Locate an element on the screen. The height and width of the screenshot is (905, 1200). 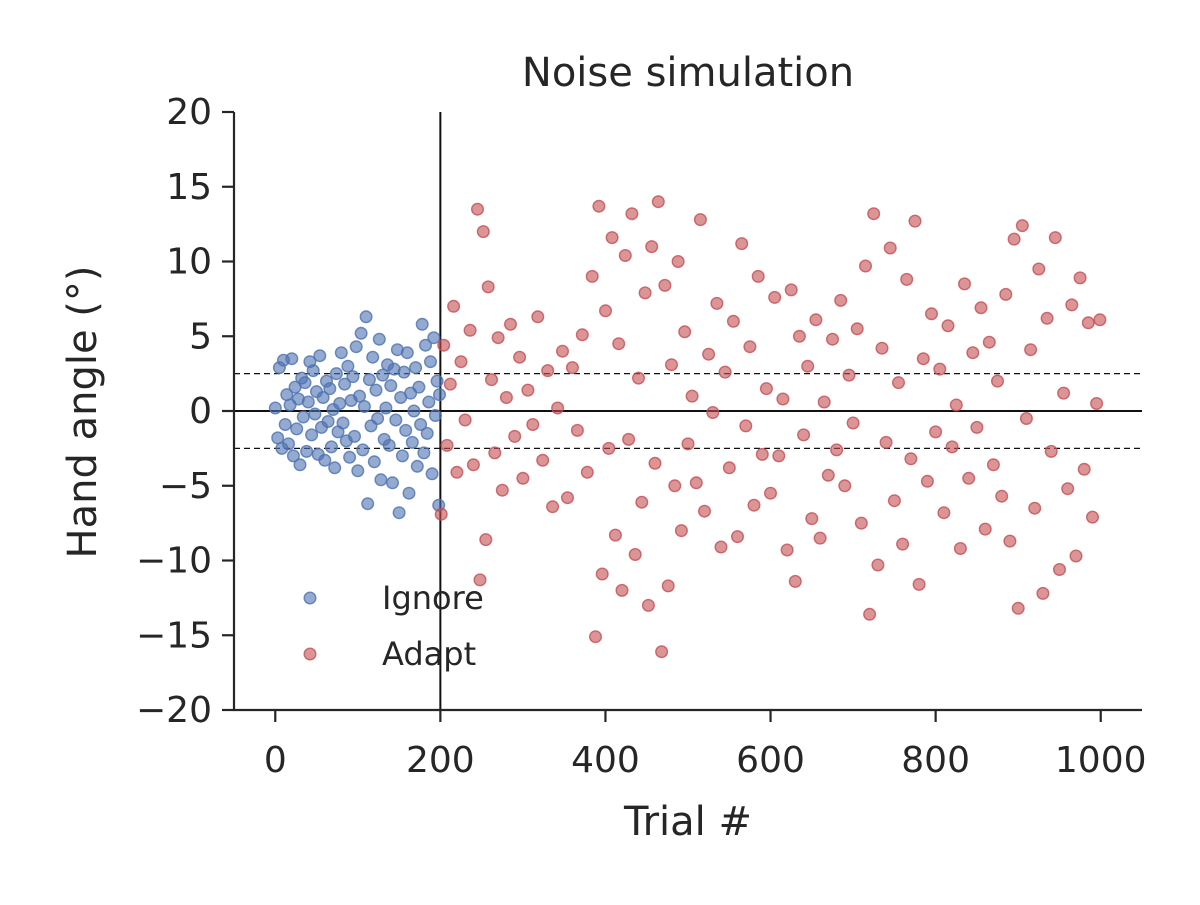
y-tick-label: 15 is located at coordinates (189, 187).